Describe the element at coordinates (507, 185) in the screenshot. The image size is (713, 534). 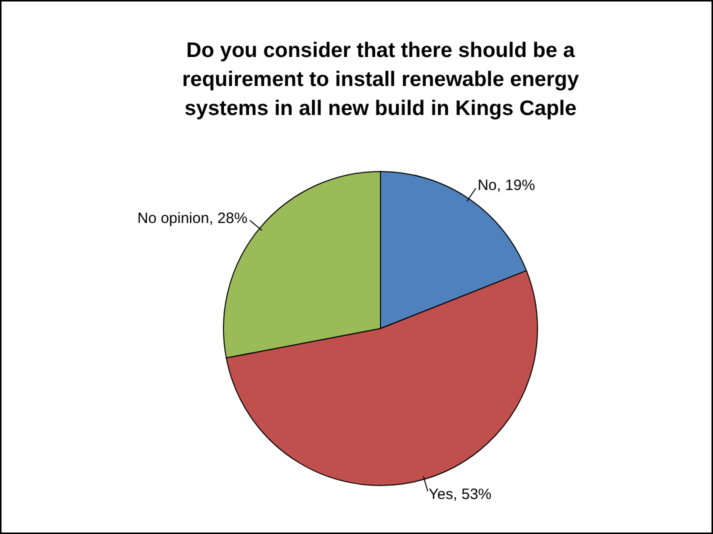
I see `slice-label: No, 19%` at that location.